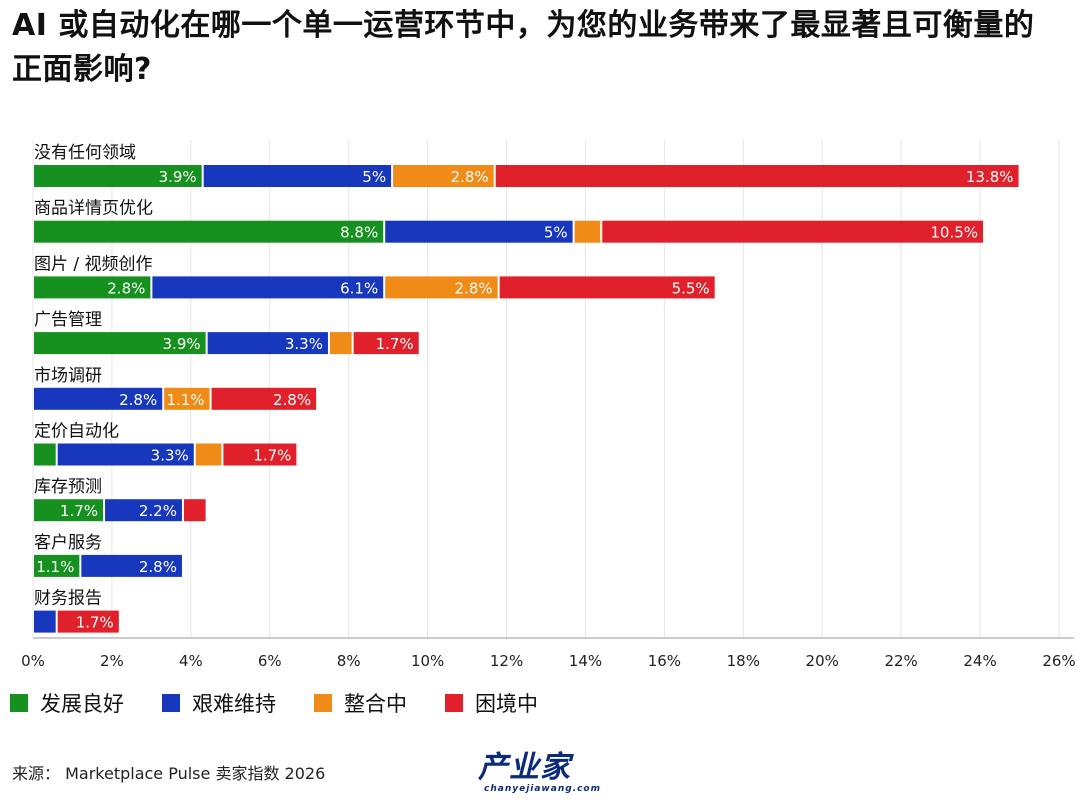  I want to click on logo: 产业家 chanyejiawang.com, so click(539, 772).